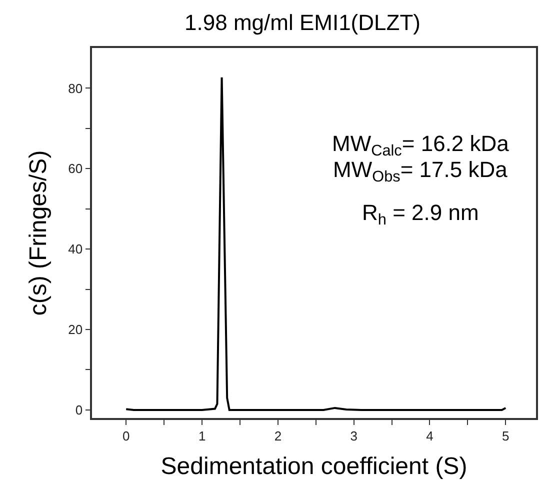 Image resolution: width=550 pixels, height=487 pixels. Describe the element at coordinates (75, 88) in the screenshot. I see `y-tick-label: 80` at that location.